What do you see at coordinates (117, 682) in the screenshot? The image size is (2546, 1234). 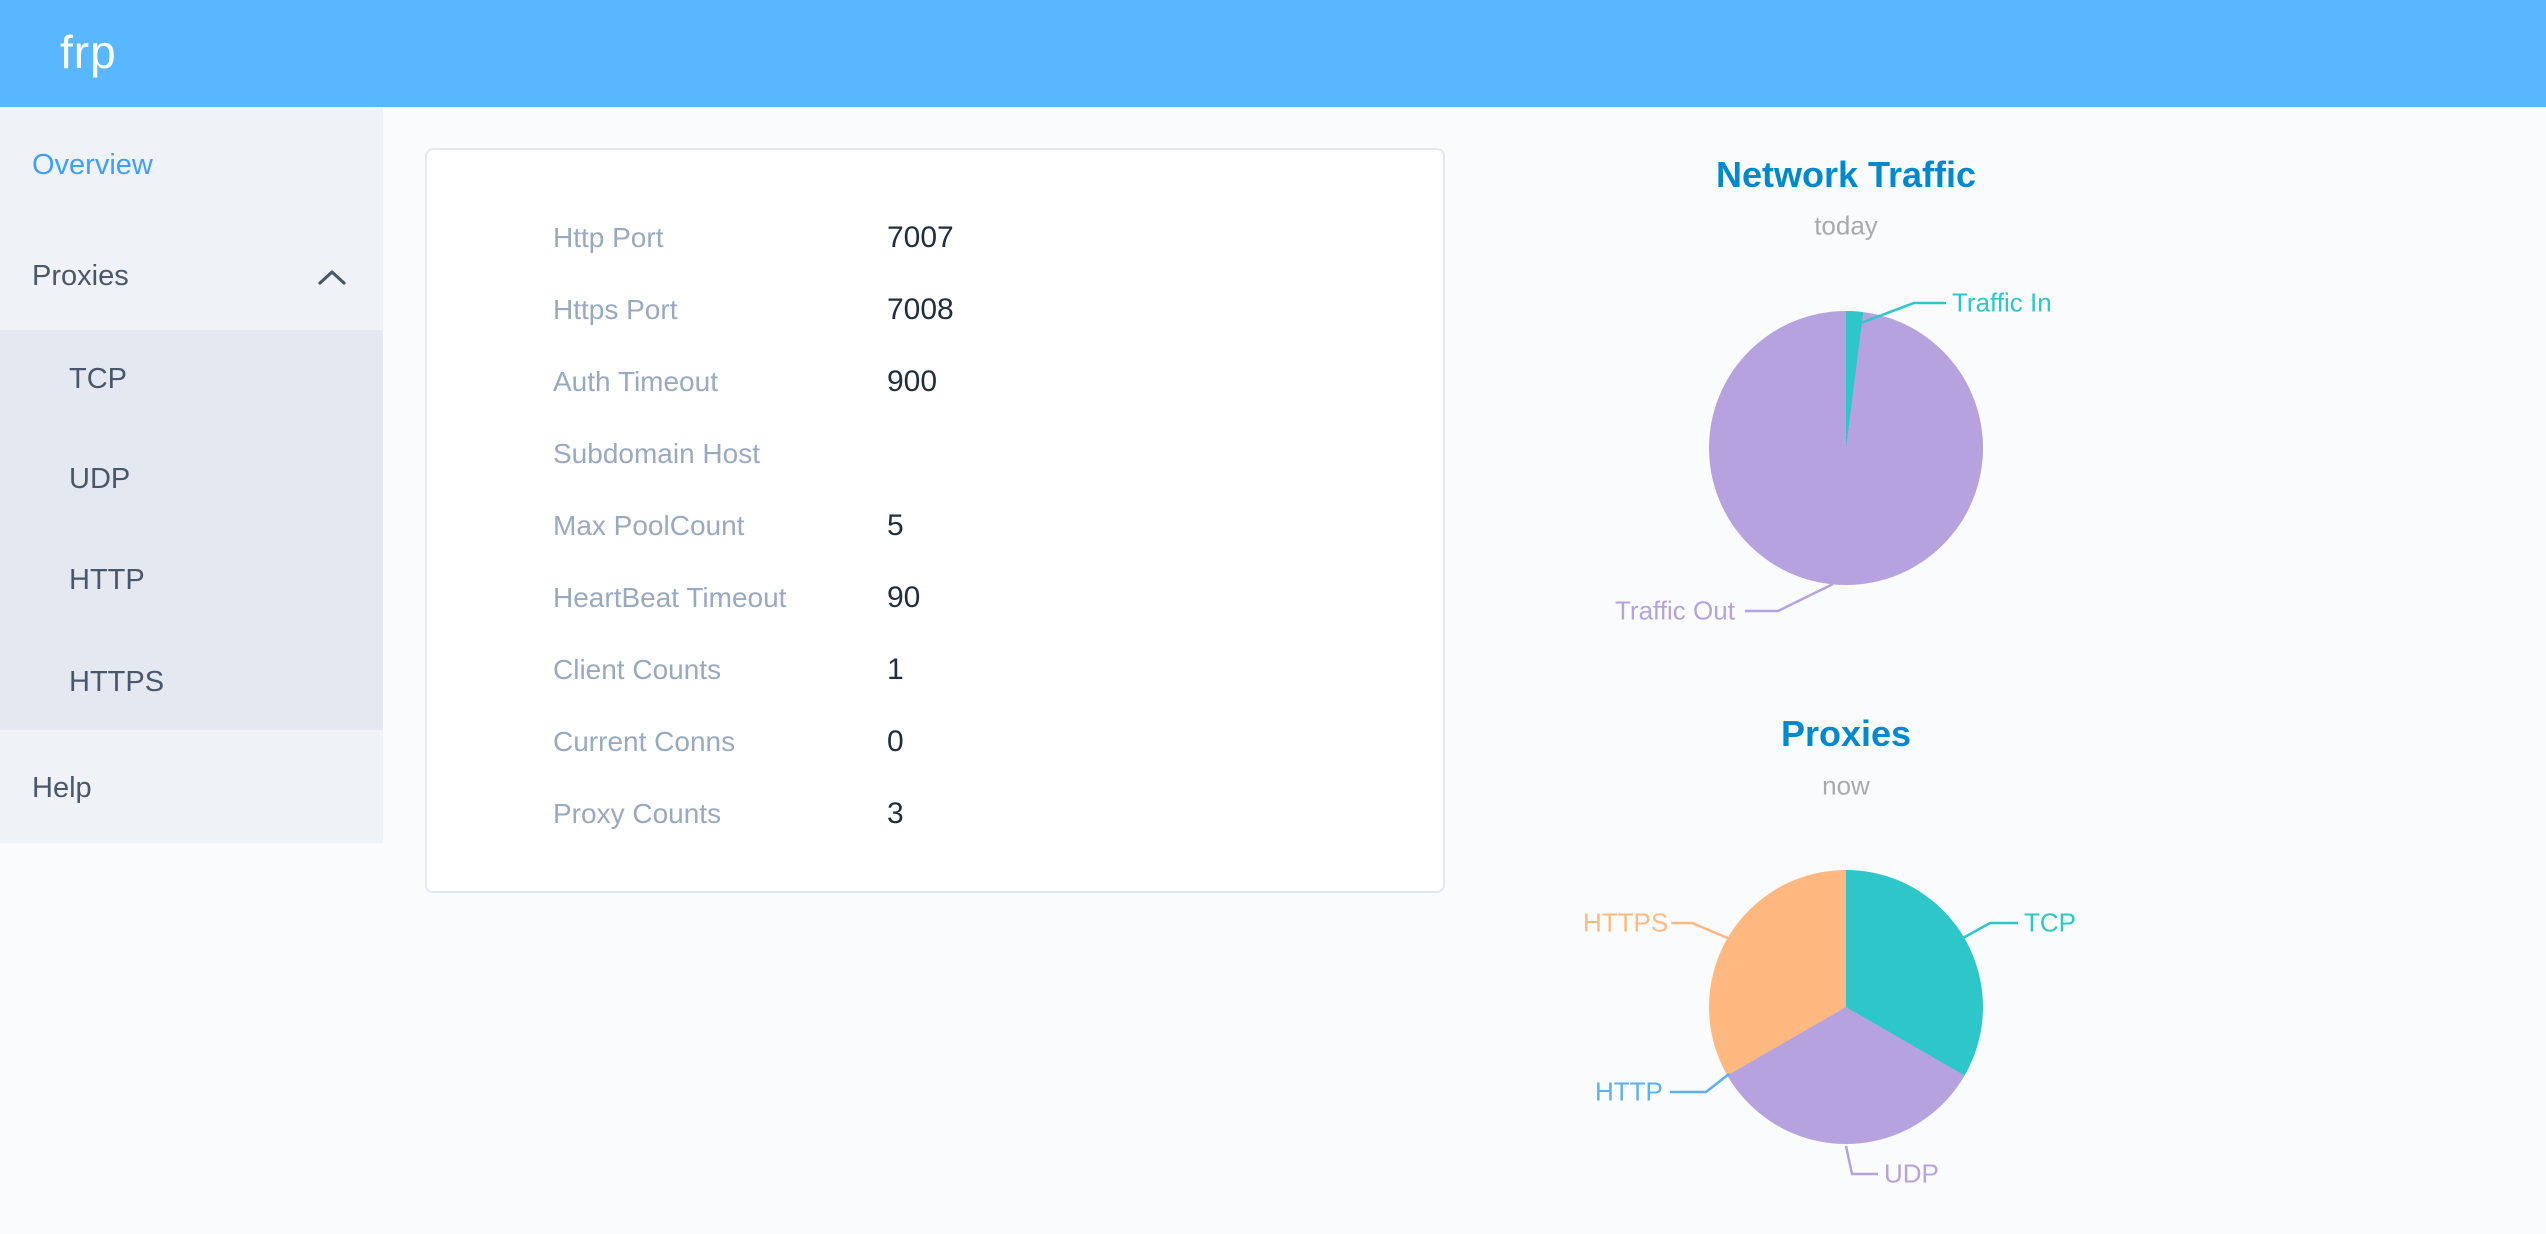 I see `sidebar-item-https: HTTPS` at bounding box center [117, 682].